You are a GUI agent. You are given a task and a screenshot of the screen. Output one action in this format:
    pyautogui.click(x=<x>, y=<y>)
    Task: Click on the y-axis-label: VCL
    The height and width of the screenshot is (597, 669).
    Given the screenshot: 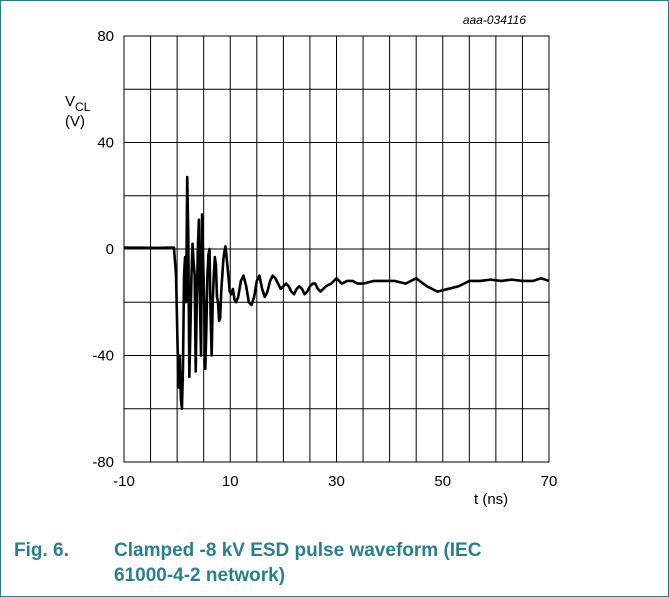 What is the action you would take?
    pyautogui.click(x=78, y=103)
    